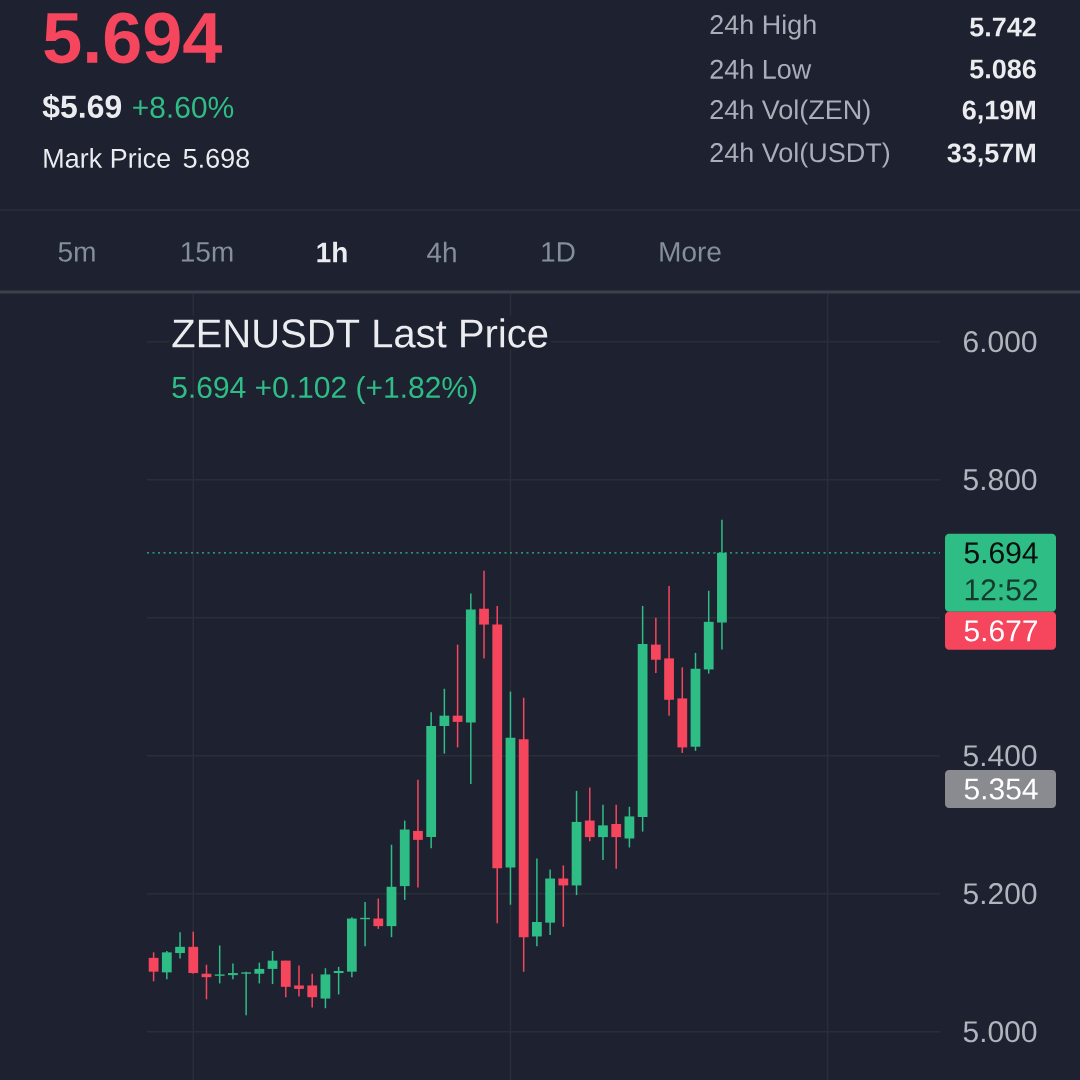  What do you see at coordinates (763, 27) in the screenshot?
I see `text: 24h High` at bounding box center [763, 27].